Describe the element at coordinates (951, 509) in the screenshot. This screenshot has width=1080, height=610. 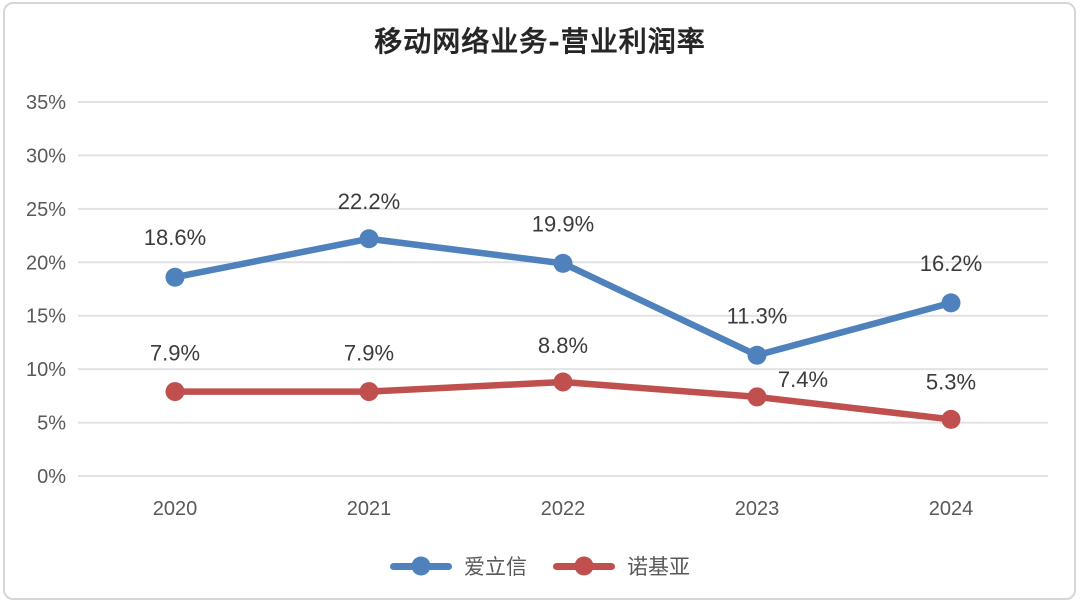
I see `x-axis-tick-label: 2024` at that location.